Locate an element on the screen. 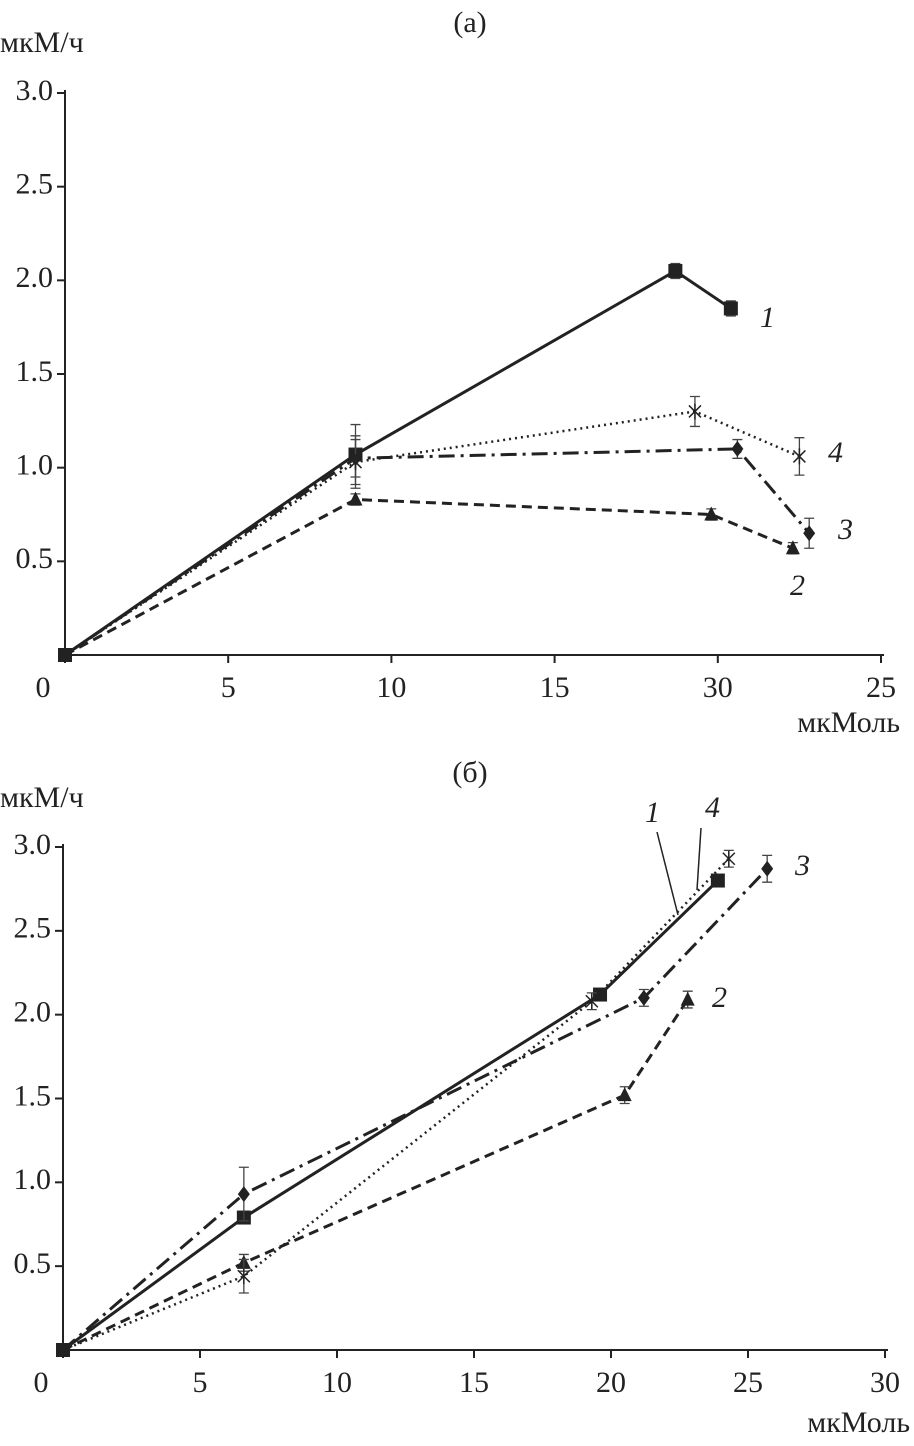 The image size is (914, 1446). chart-title: (б) is located at coordinates (469, 772).